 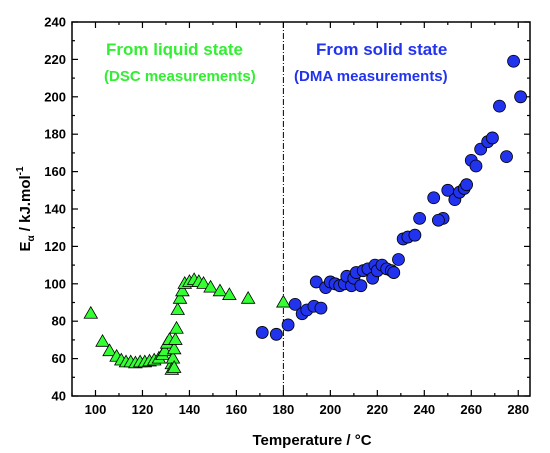 What do you see at coordinates (55, 283) in the screenshot?
I see `y-tick-label: 100` at bounding box center [55, 283].